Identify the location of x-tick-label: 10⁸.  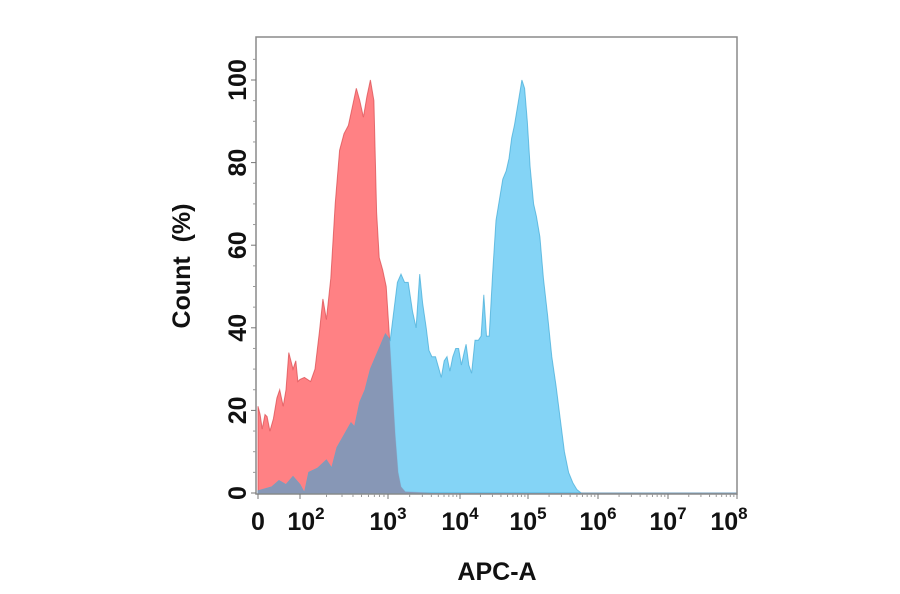
(728, 520).